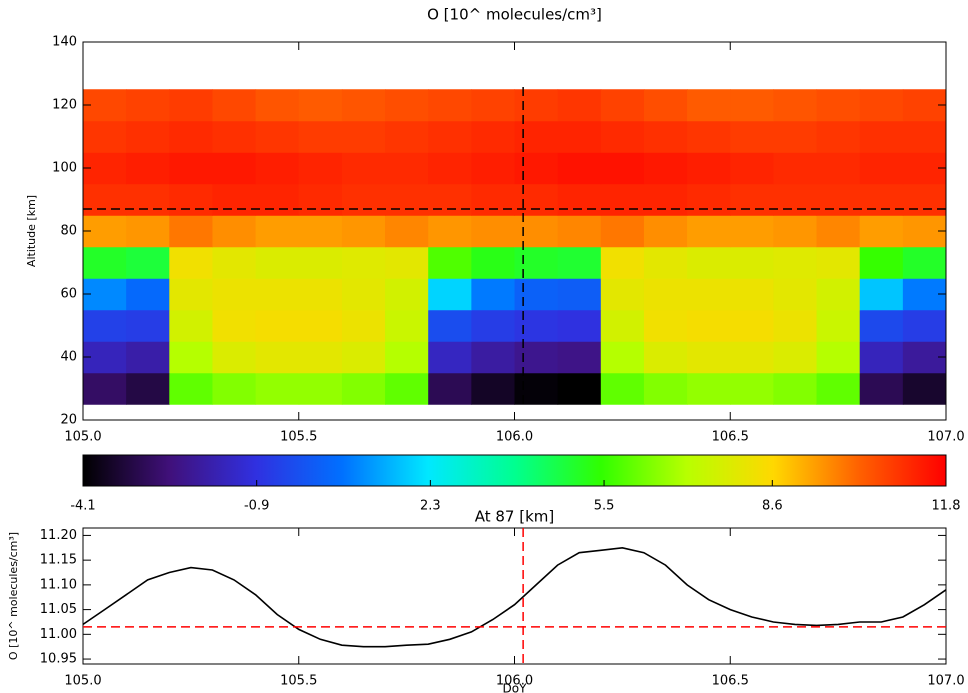 Image resolution: width=968 pixels, height=693 pixels. I want to click on x-tick-label: 106.0, so click(514, 681).